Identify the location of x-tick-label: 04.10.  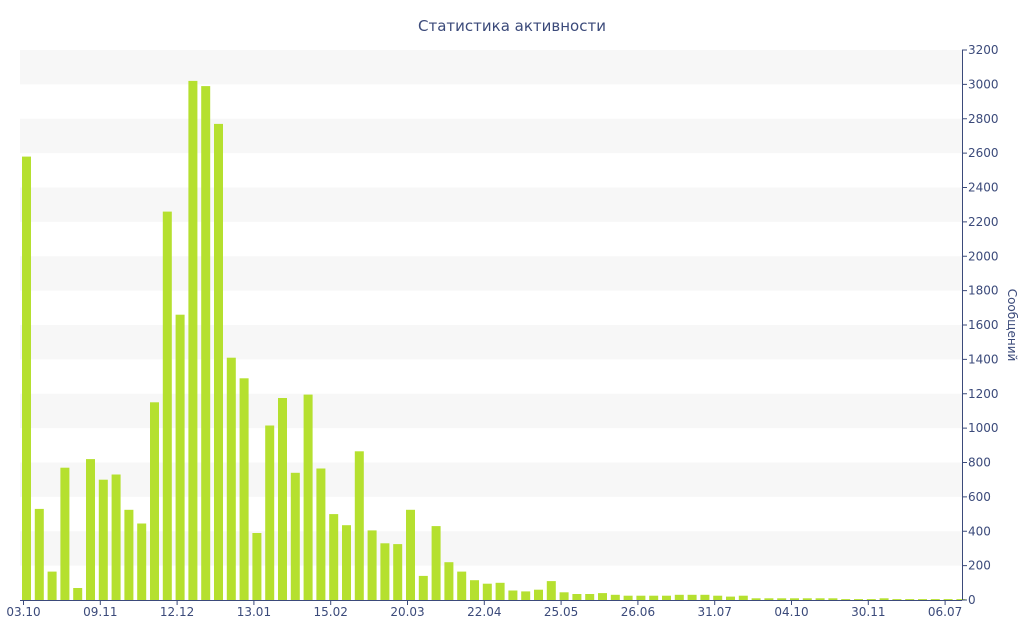
(791, 612).